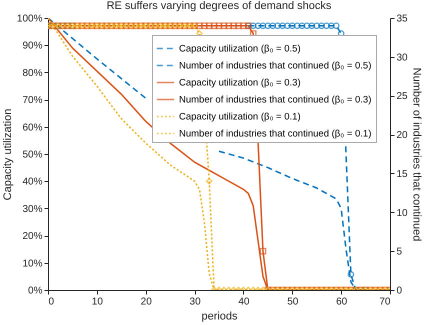  I want to click on legend-label: Capacity utilization (β₀ = 0.3), so click(240, 83).